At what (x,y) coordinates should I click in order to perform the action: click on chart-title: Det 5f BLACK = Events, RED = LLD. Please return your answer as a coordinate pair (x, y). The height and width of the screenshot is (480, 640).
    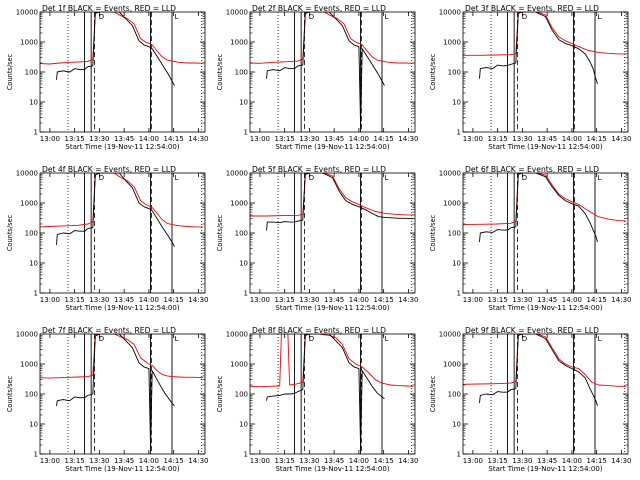
    Looking at the image, I should click on (319, 169).